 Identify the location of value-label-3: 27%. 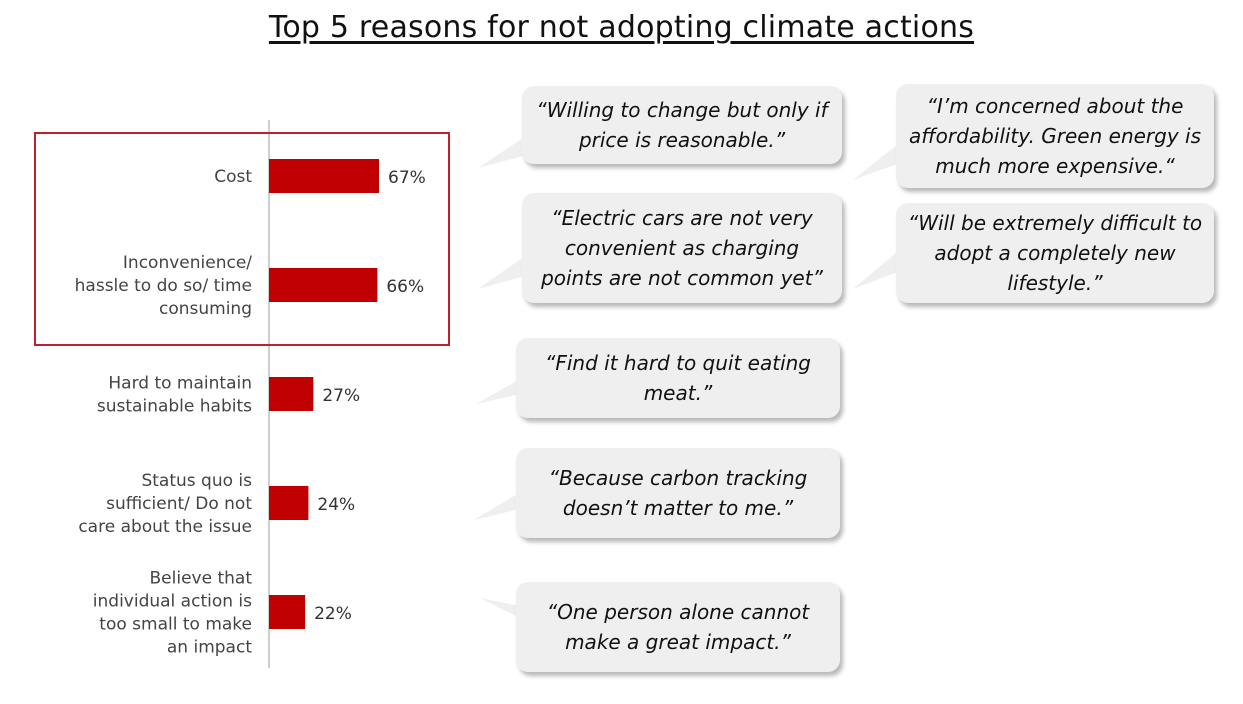
(341, 396).